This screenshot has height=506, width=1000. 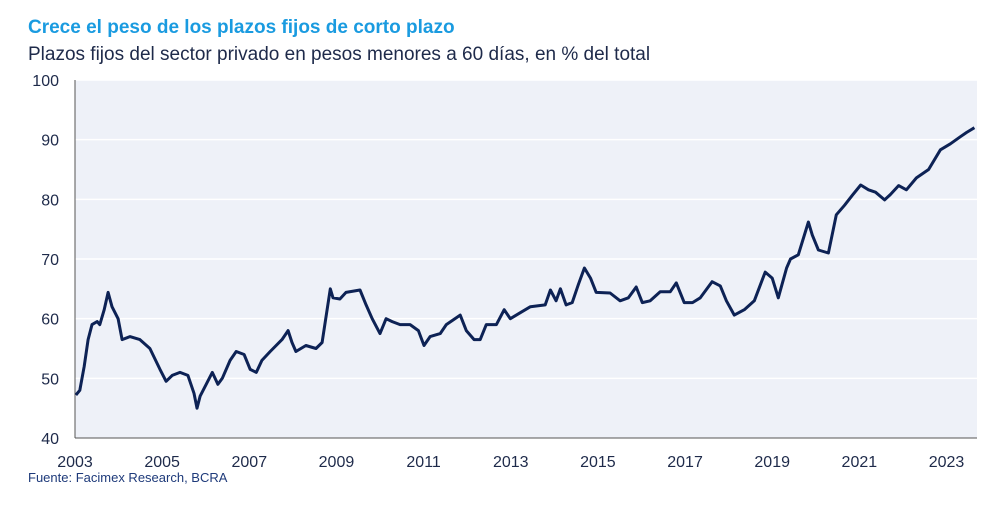 I want to click on x-tick-label: 2021, so click(x=860, y=462).